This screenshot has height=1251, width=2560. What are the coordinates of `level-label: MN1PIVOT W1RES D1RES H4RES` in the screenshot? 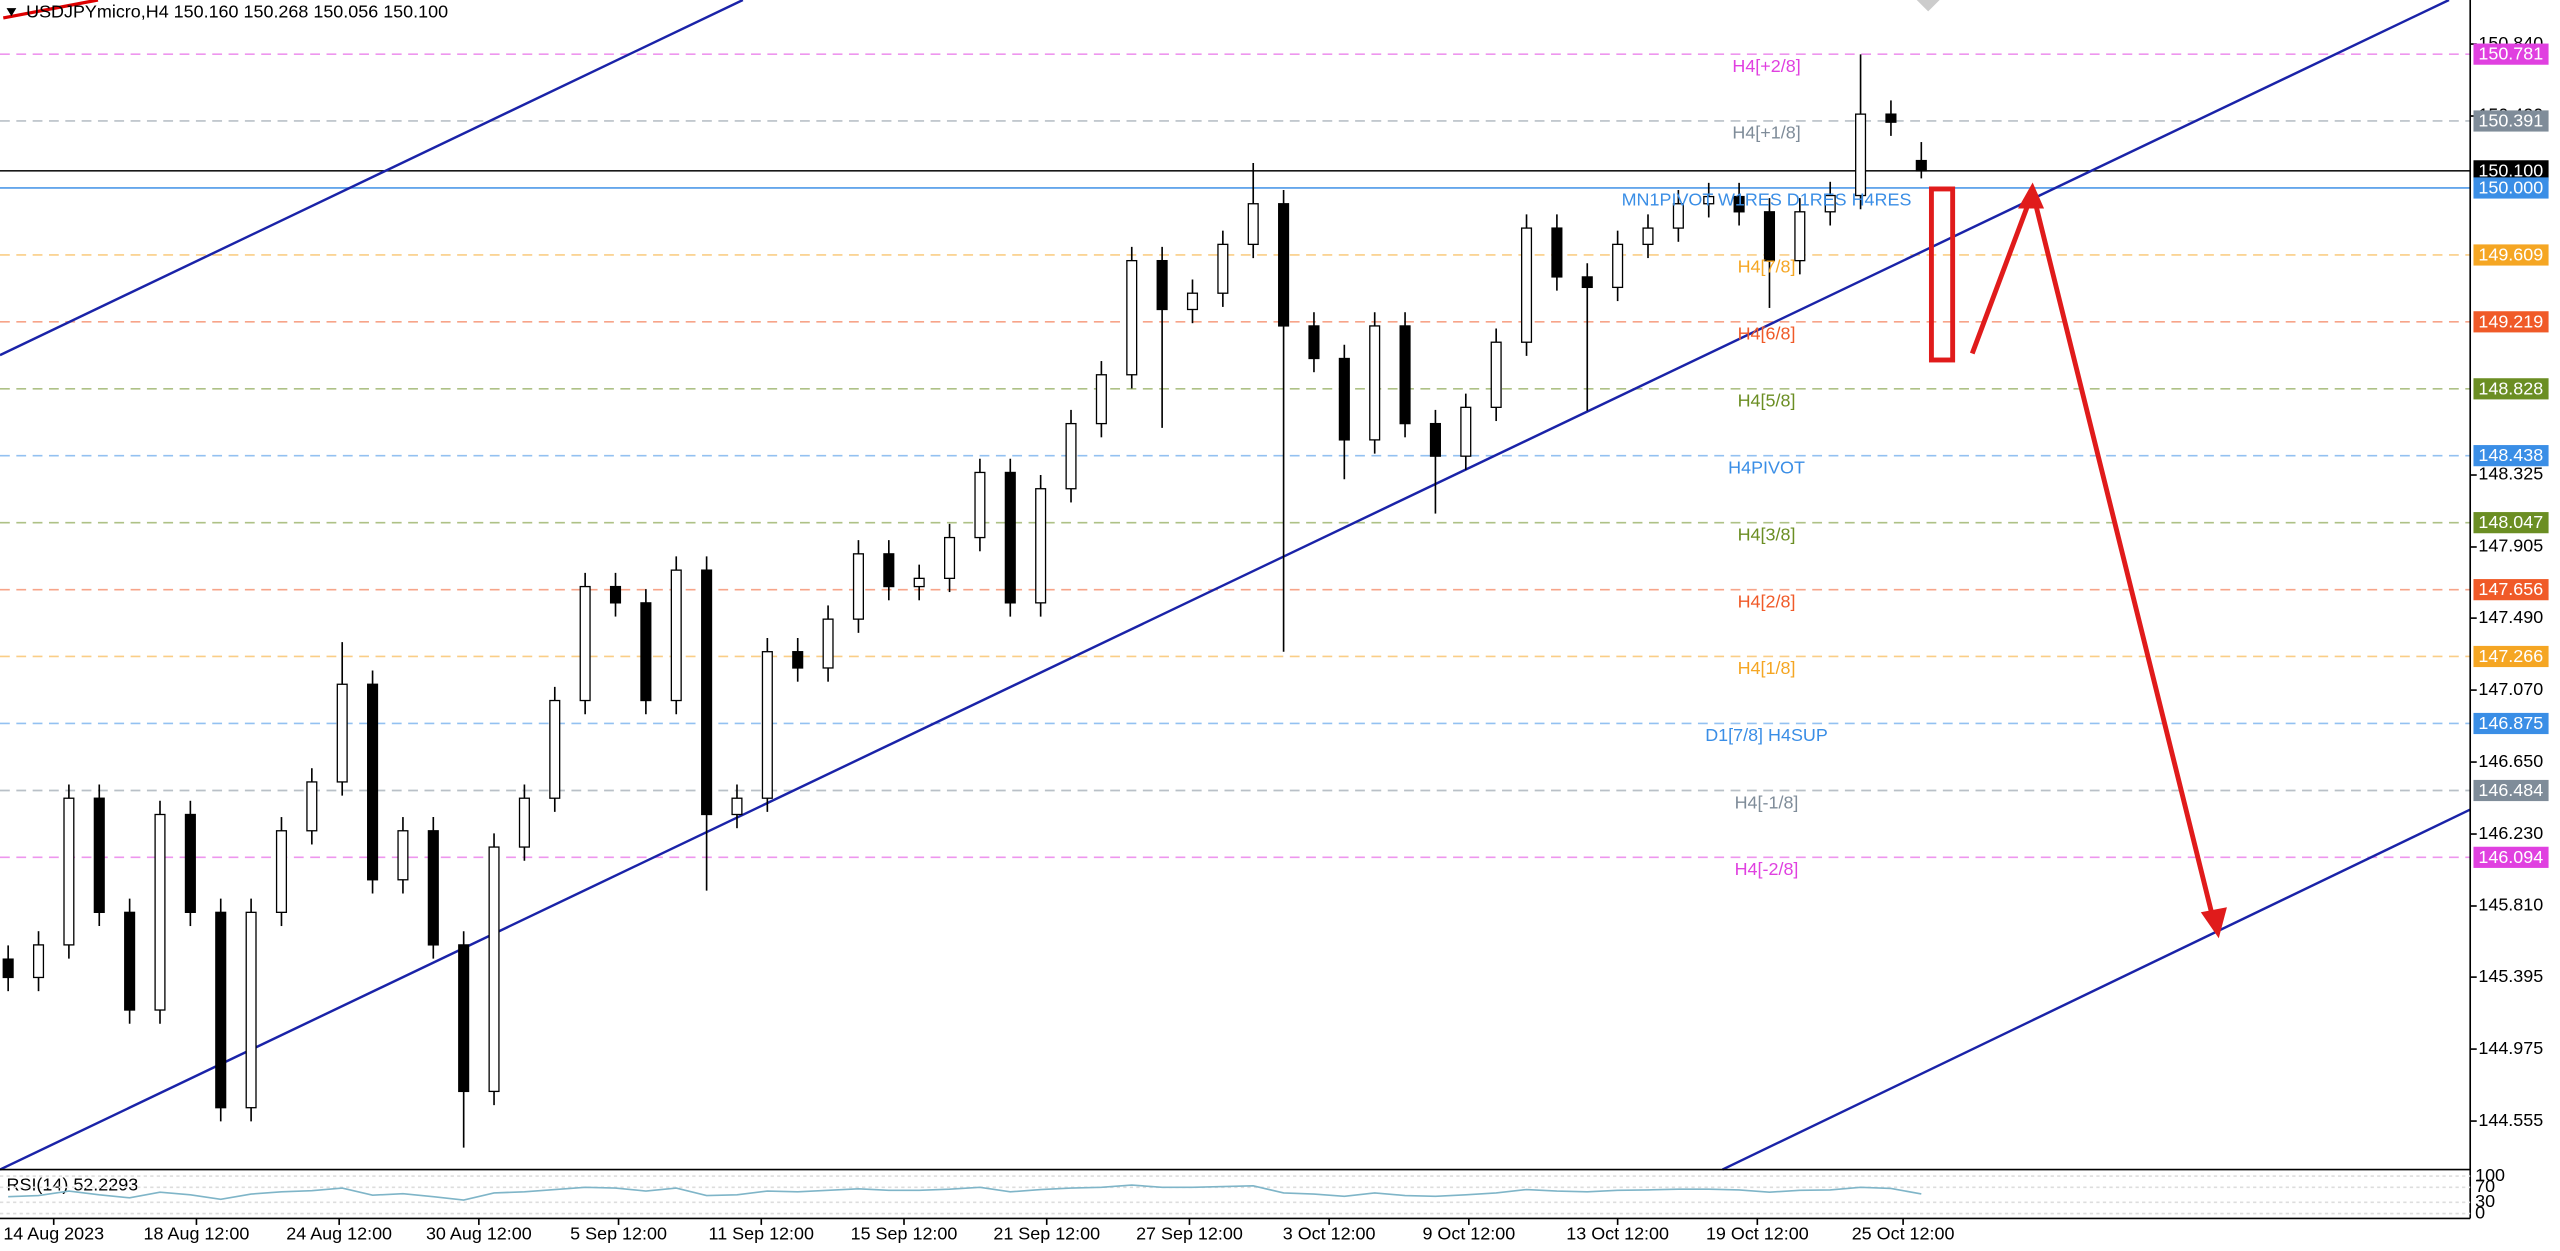 It's located at (1767, 200).